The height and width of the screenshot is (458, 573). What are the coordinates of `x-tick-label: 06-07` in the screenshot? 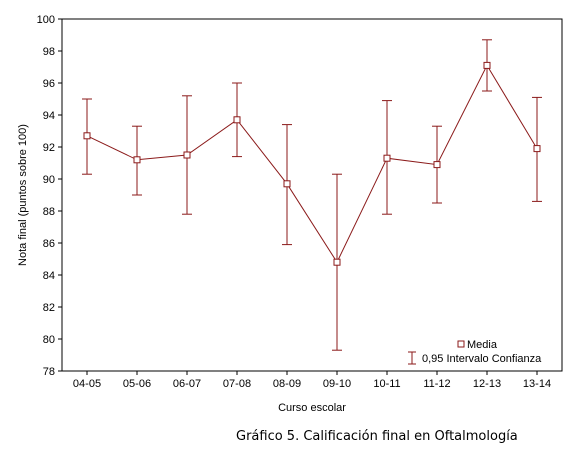 It's located at (187, 384).